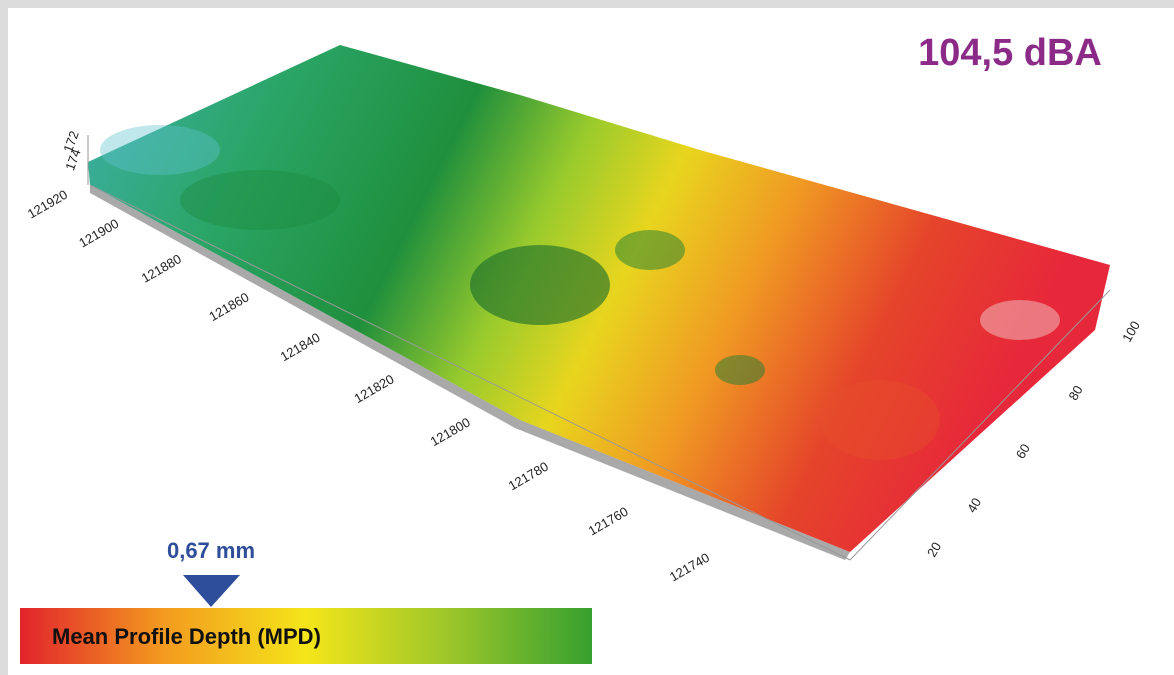  I want to click on y-tick-label: 40, so click(974, 505).